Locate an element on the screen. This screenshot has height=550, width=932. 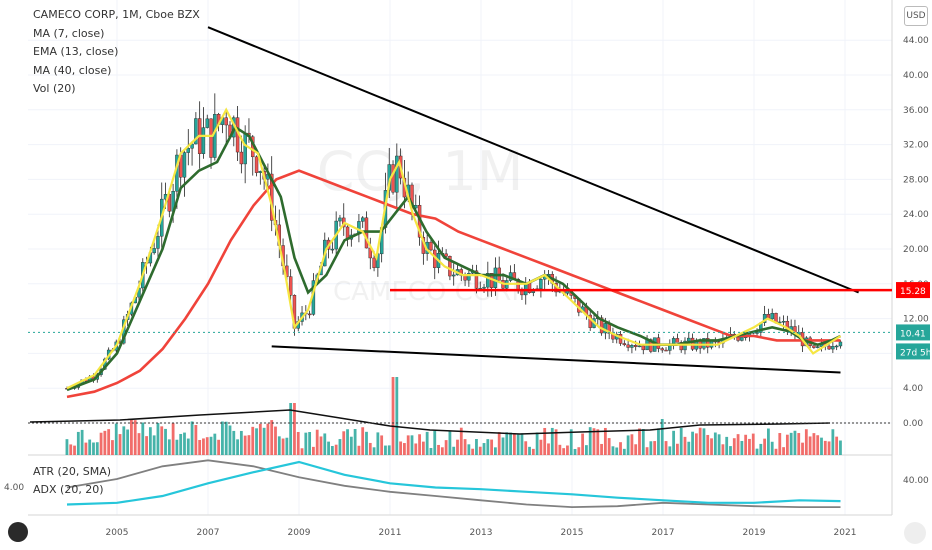
indicator-tick-label: 40.00 is located at coordinates (916, 481).